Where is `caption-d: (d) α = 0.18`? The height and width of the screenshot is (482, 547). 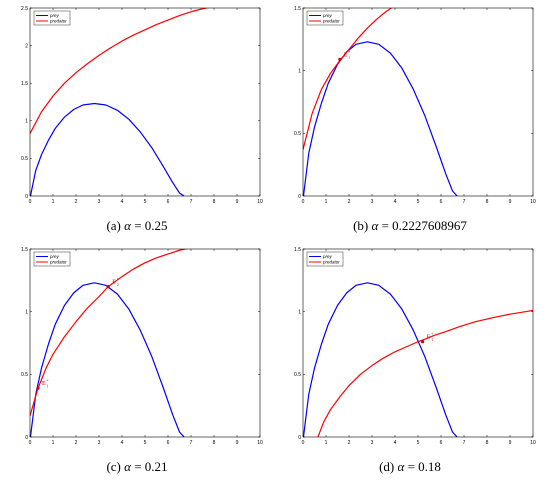
caption-d: (d) α = 0.18 is located at coordinates (410, 467).